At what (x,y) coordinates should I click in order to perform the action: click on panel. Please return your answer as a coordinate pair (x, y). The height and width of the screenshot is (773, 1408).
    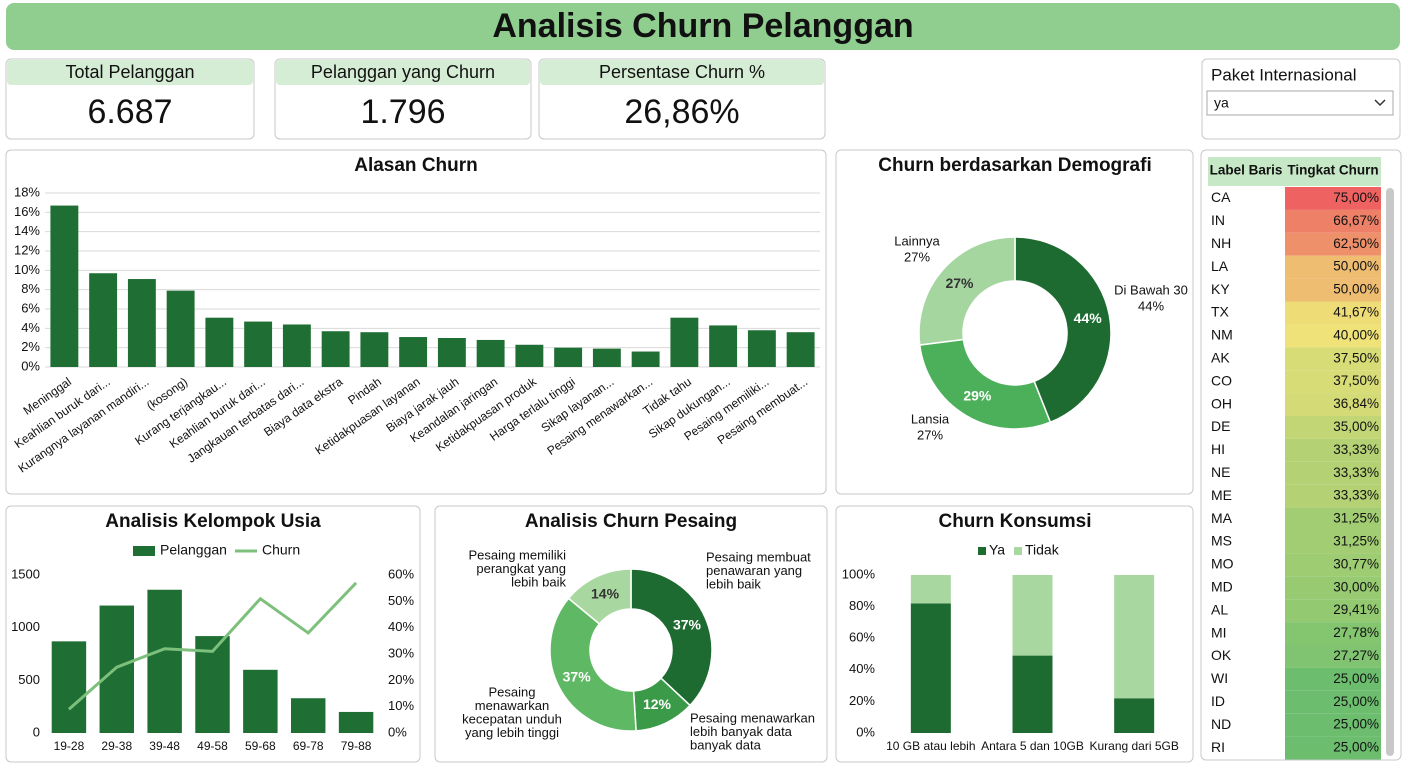
    Looking at the image, I should click on (1014, 322).